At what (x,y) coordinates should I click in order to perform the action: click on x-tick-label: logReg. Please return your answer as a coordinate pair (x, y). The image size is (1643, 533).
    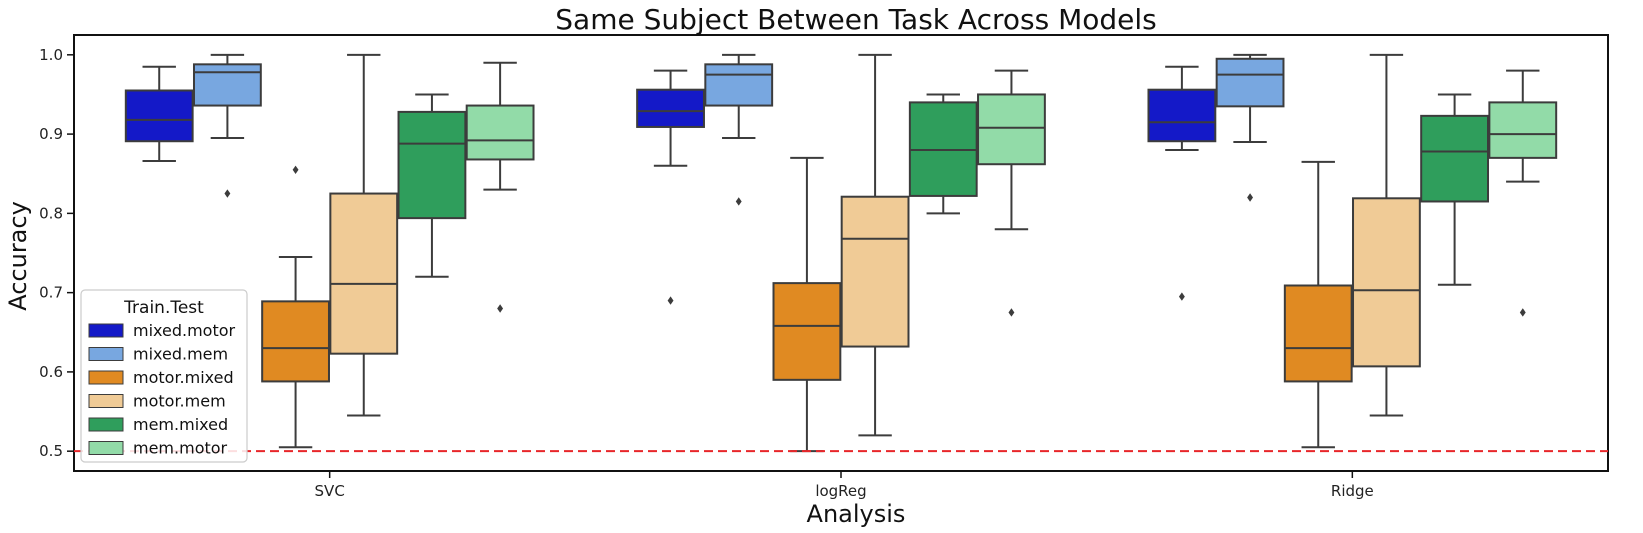
    Looking at the image, I should click on (840, 491).